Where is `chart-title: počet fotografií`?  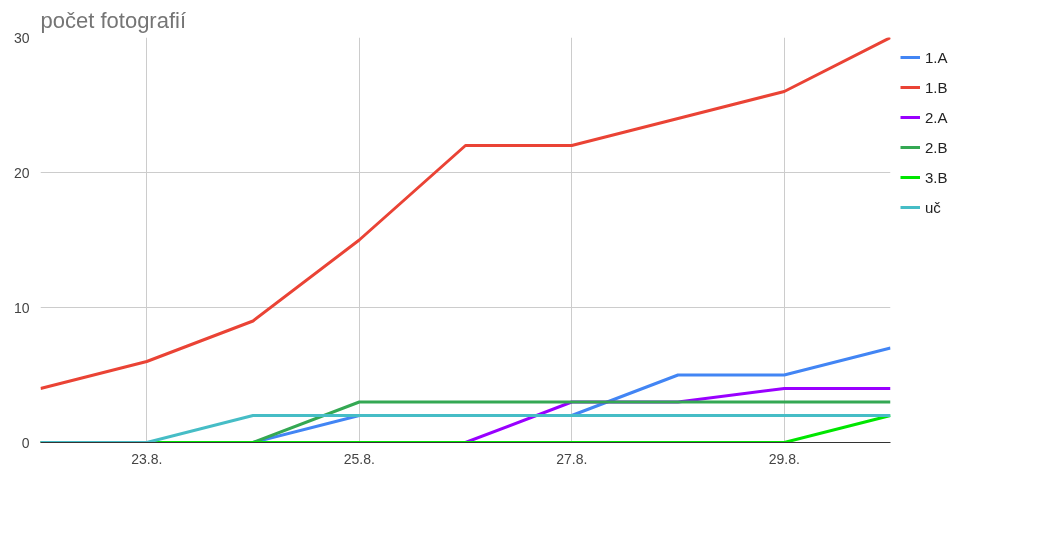 chart-title: počet fotografií is located at coordinates (113, 20).